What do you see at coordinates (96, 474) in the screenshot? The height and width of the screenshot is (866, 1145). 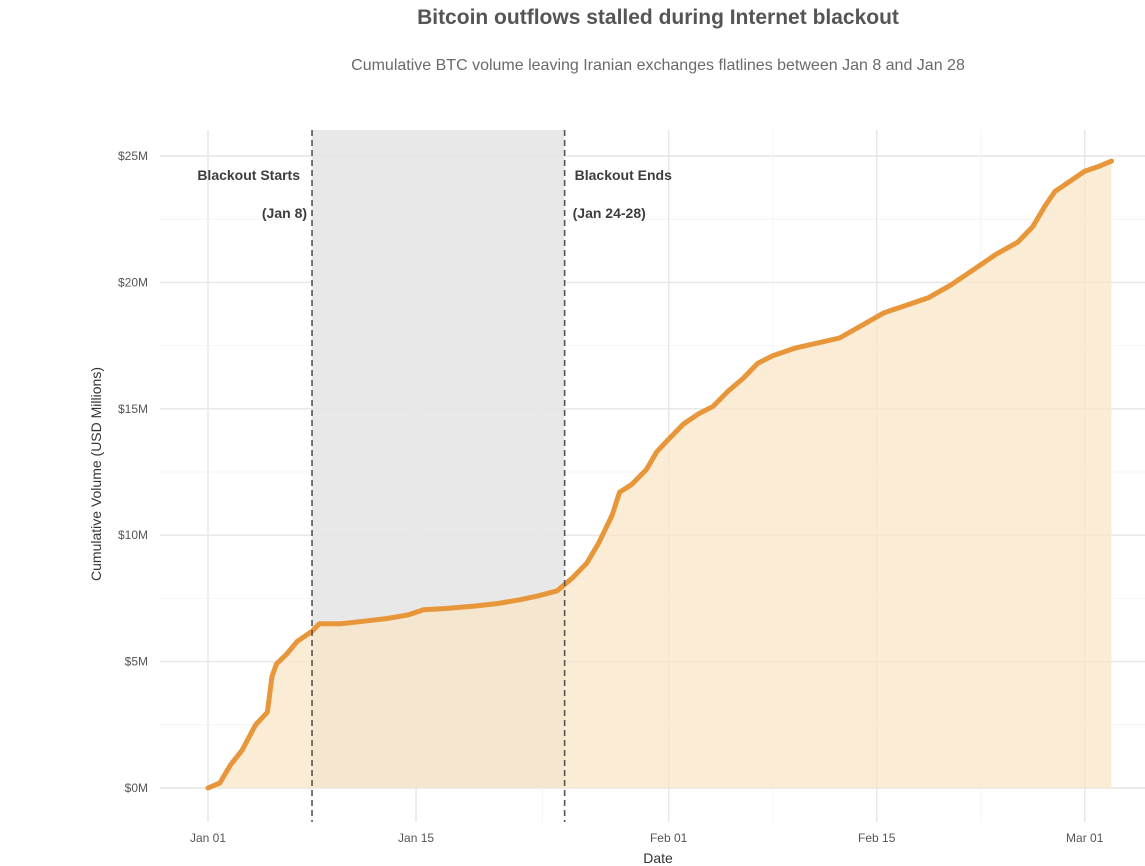 I see `y-axis-title: Cumulative Volume (USD Millions)` at bounding box center [96, 474].